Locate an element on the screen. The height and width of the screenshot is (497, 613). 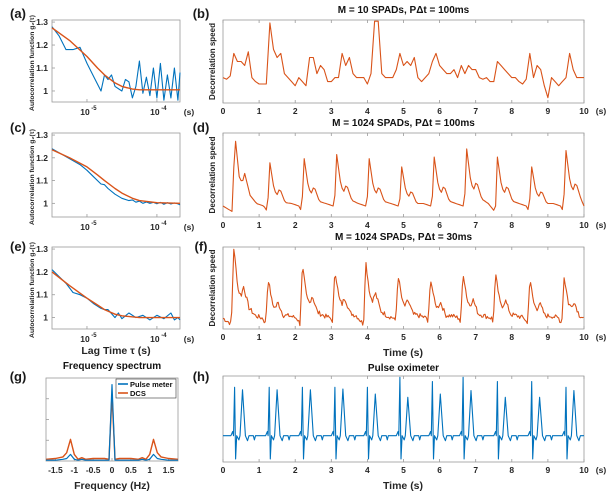
series-line-Pulse-meter is located at coordinates (112, 422).